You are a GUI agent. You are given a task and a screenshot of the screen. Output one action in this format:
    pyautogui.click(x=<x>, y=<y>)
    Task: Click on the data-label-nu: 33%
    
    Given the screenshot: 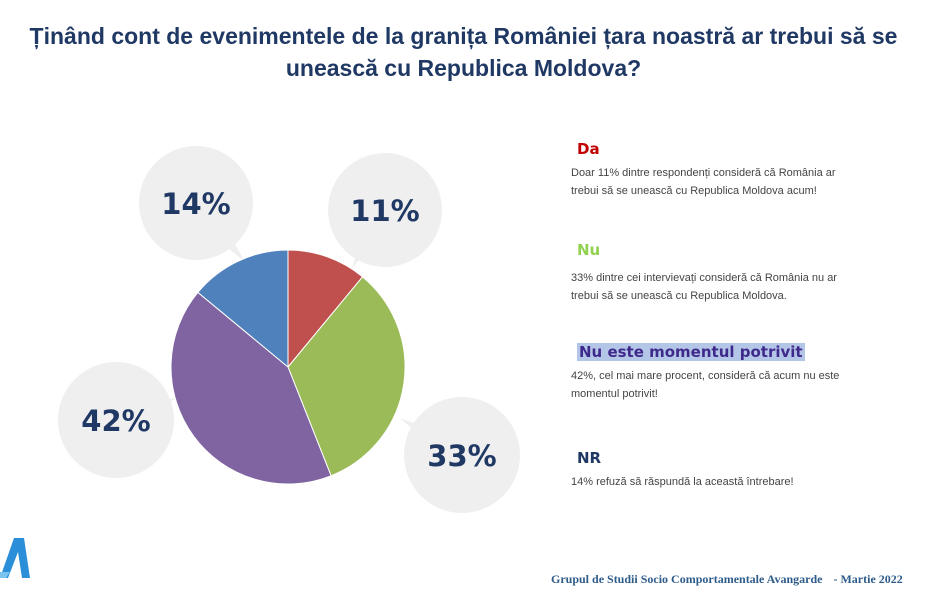 What is the action you would take?
    pyautogui.click(x=461, y=456)
    